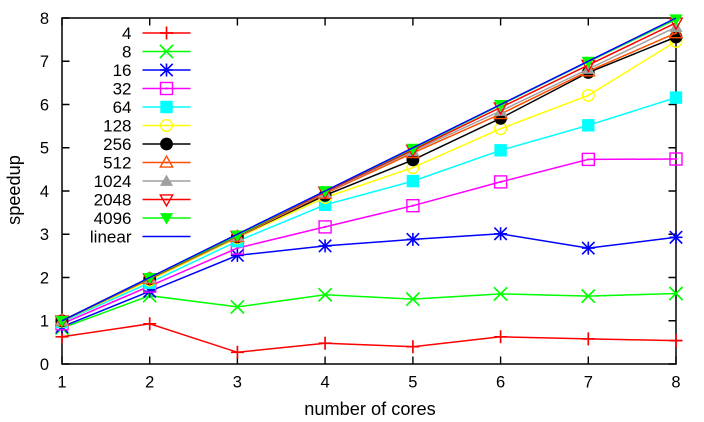  Describe the element at coordinates (117, 144) in the screenshot. I see `svg-text: 256` at that location.